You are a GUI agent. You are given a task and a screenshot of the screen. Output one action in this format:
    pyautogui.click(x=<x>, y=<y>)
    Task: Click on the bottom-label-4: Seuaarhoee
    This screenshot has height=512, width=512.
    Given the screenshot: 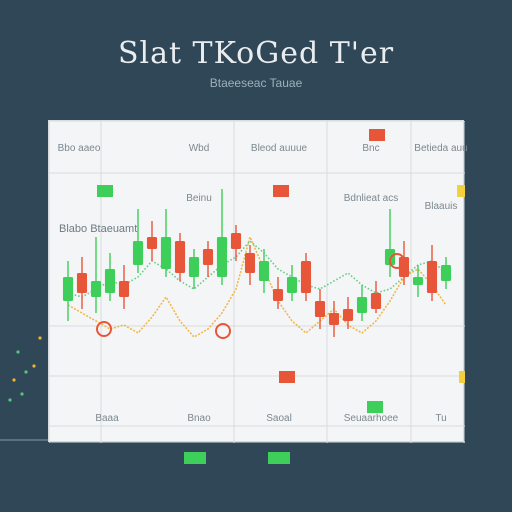 What is the action you would take?
    pyautogui.click(x=371, y=418)
    